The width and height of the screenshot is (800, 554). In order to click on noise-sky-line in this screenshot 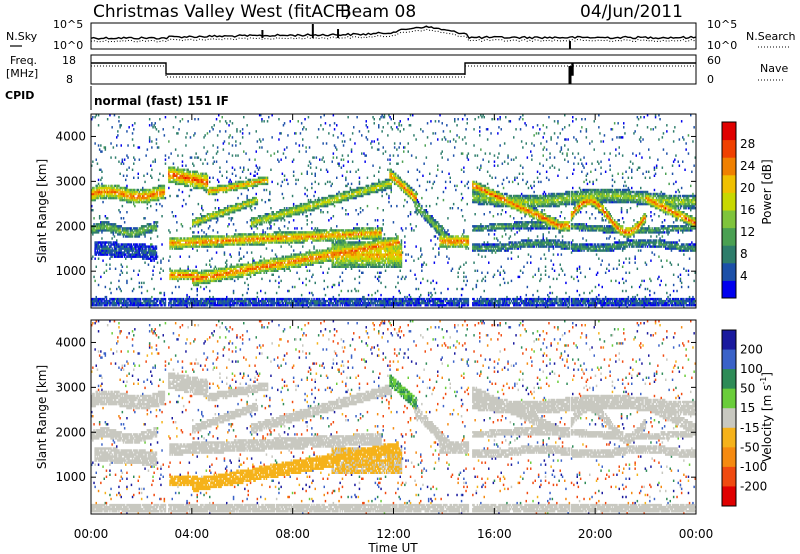, I will do `click(393, 32)`.